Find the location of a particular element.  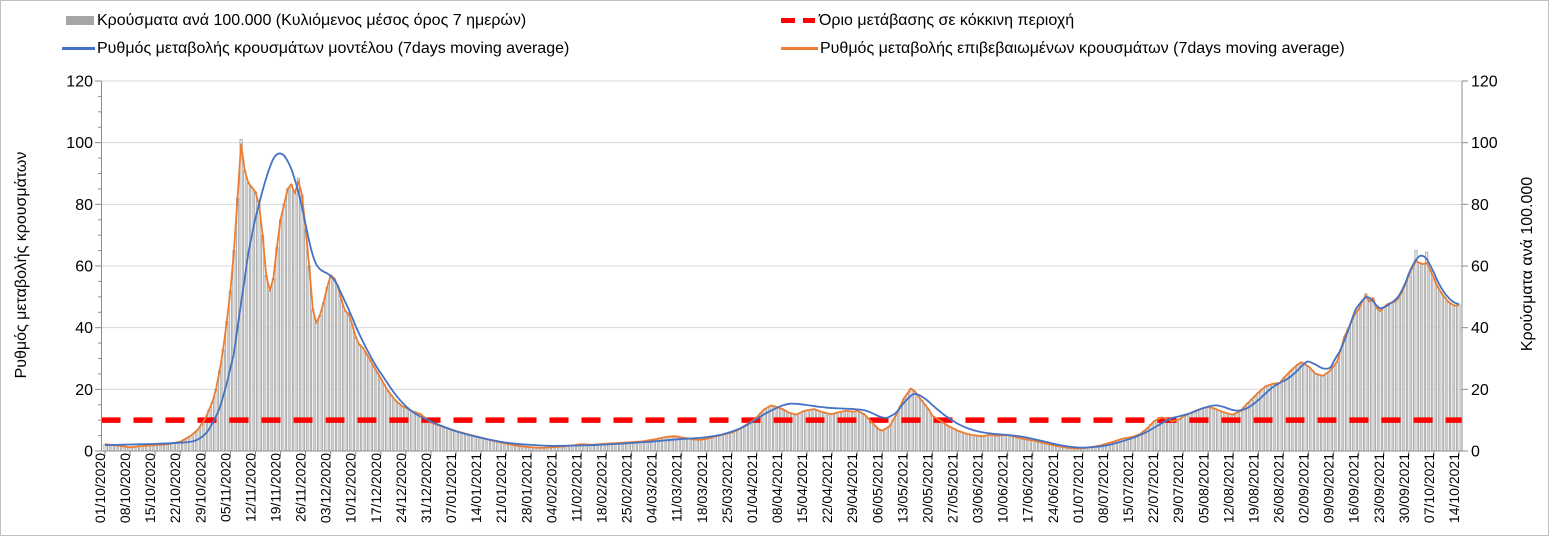

svg-text: 17/12/2020 is located at coordinates (376, 488).